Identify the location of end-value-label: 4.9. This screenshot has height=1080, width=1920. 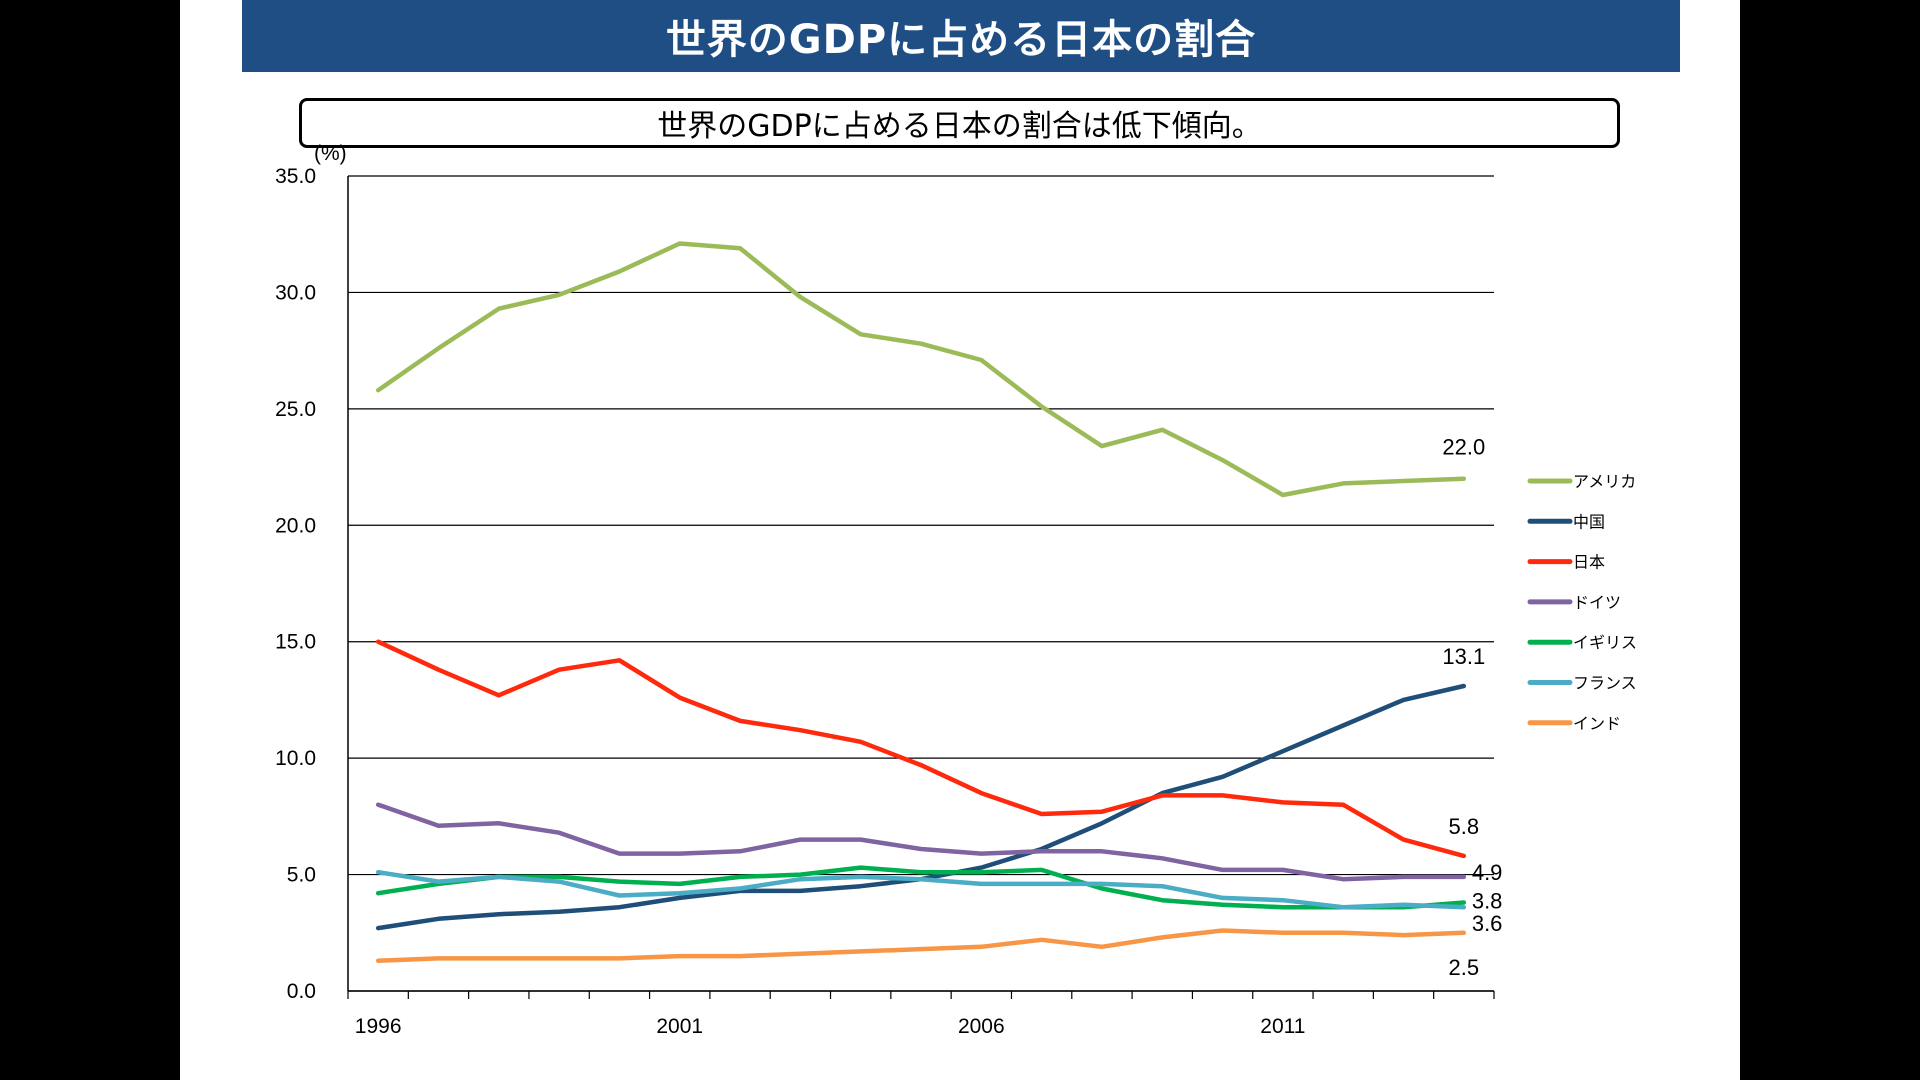
(1487, 872).